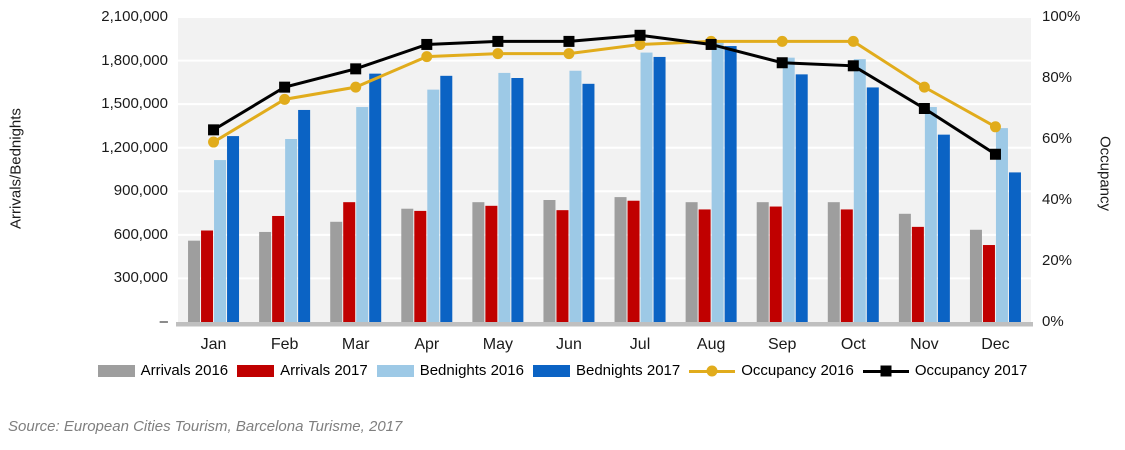 This screenshot has width=1125, height=450. I want to click on legend-item-occupancy-2016: Occupancy 2016, so click(771, 370).